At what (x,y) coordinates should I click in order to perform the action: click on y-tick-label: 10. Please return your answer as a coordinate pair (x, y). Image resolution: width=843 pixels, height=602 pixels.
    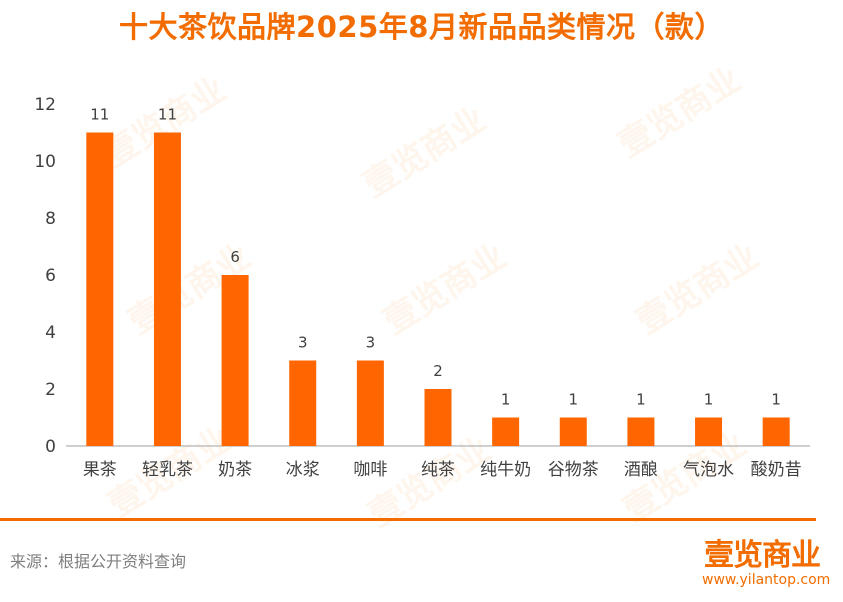
    Looking at the image, I should click on (45, 162).